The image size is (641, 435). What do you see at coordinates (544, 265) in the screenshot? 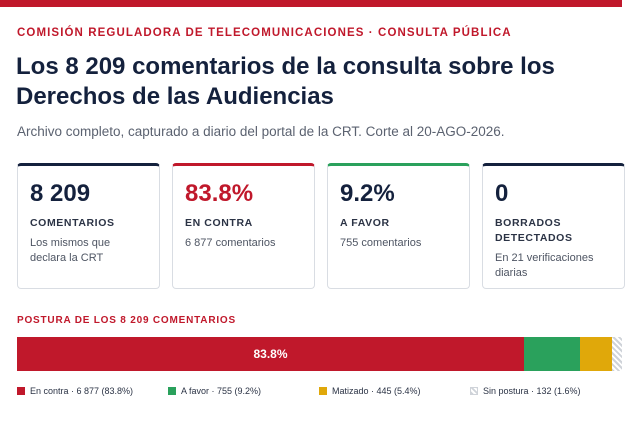
I see `stat-note: En 21 verificaciones diarias` at bounding box center [544, 265].